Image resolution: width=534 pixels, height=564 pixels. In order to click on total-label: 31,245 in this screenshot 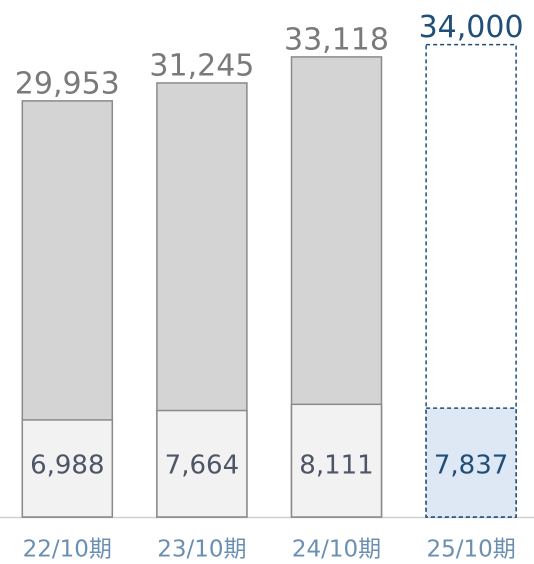, I will do `click(201, 65)`.